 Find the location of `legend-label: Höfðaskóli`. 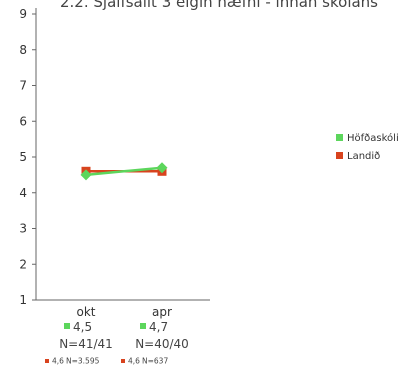

legend-label: Höfðaskóli is located at coordinates (373, 138).